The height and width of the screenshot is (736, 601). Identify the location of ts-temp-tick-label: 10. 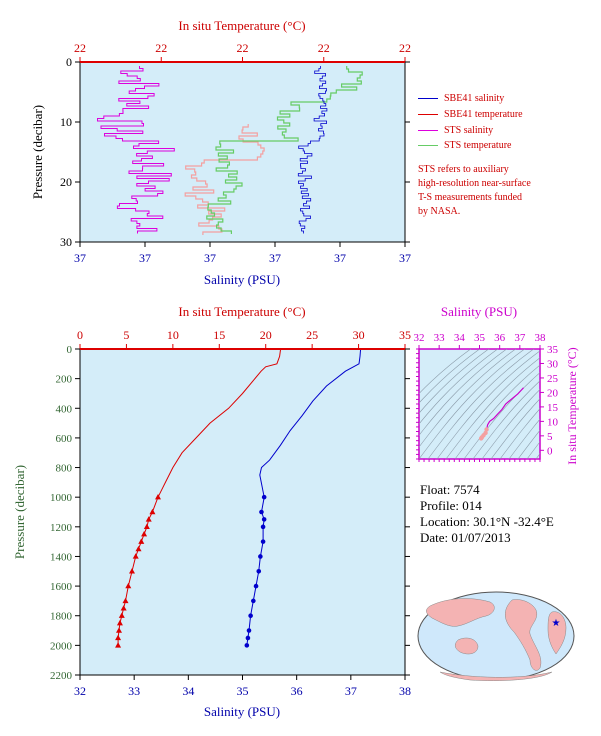
(553, 422).